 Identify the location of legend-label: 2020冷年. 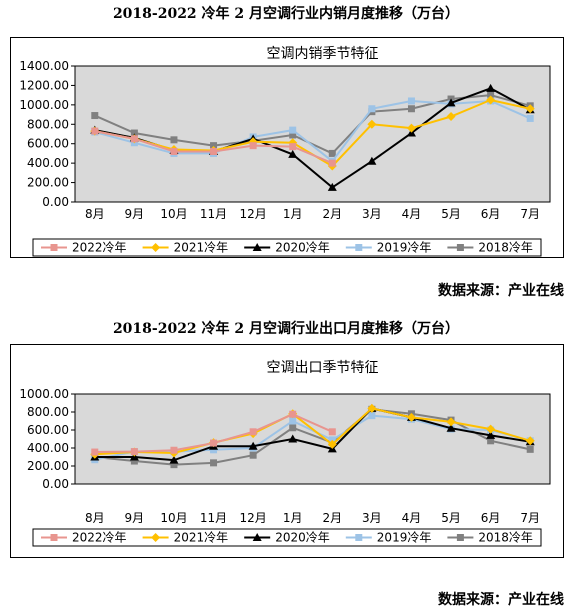
(302, 538).